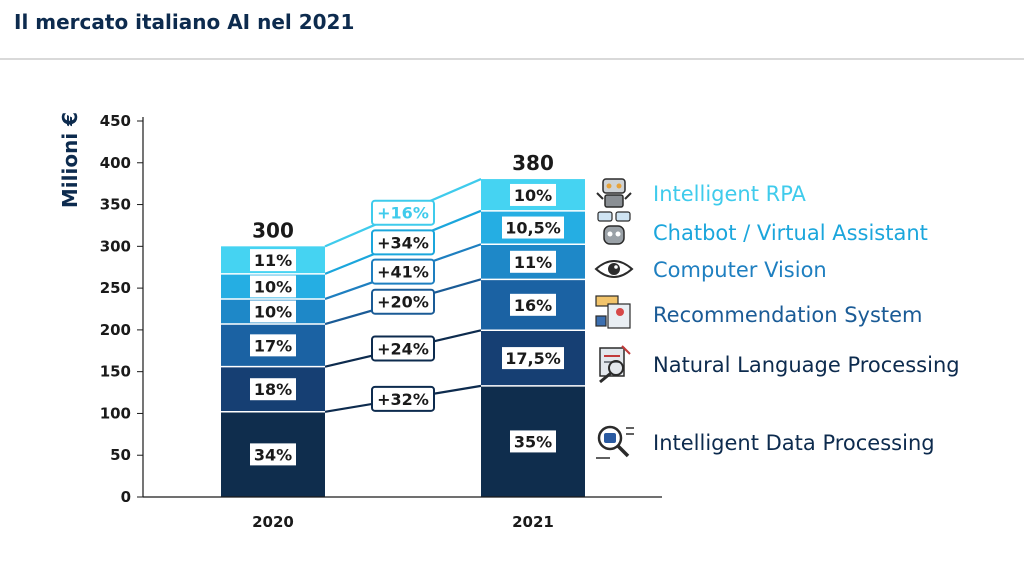  I want to click on legend-label: Computer Vision, so click(740, 270).